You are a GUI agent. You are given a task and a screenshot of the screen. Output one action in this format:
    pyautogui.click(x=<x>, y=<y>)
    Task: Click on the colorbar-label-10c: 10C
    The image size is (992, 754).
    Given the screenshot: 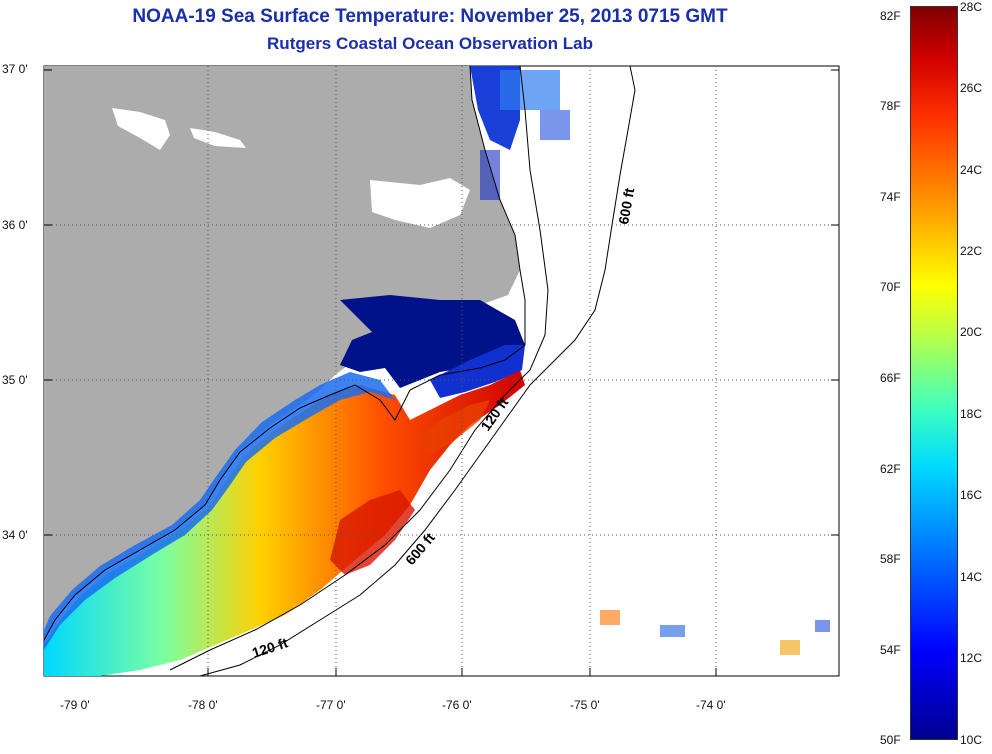 What is the action you would take?
    pyautogui.click(x=971, y=740)
    